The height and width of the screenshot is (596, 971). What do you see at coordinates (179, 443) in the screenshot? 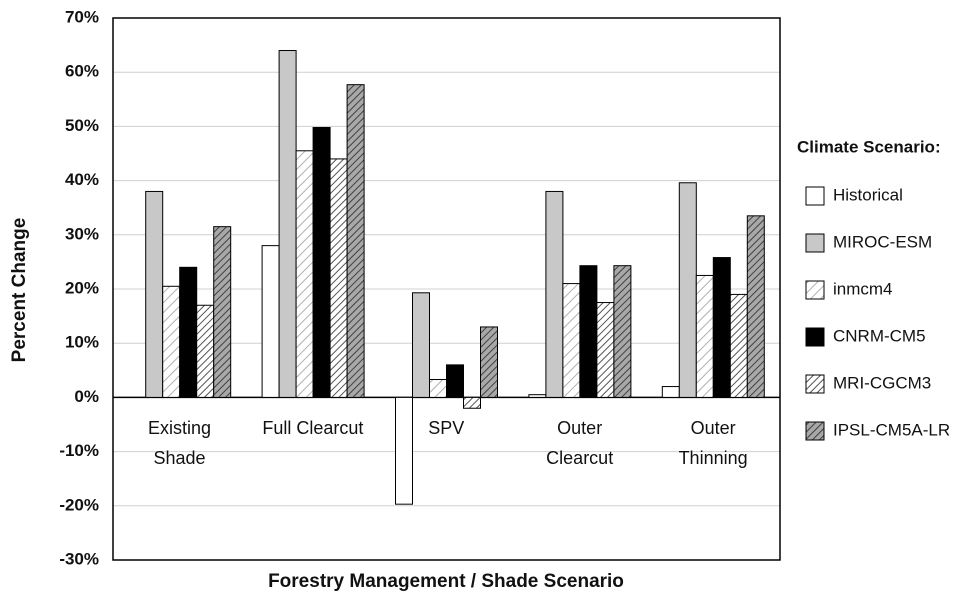
I see `x-tick-label: Existing Shade` at bounding box center [179, 443].